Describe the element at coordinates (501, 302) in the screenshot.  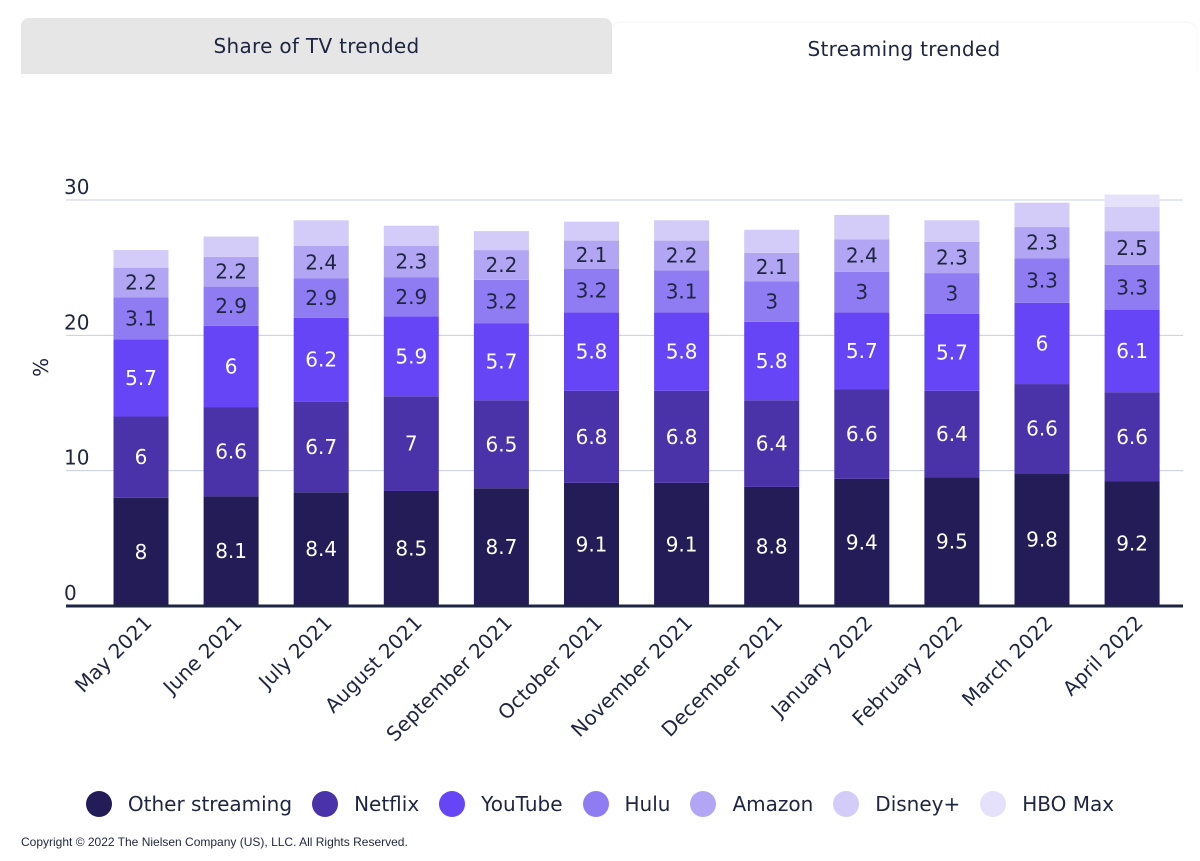
I see `data-label: 3.2` at that location.